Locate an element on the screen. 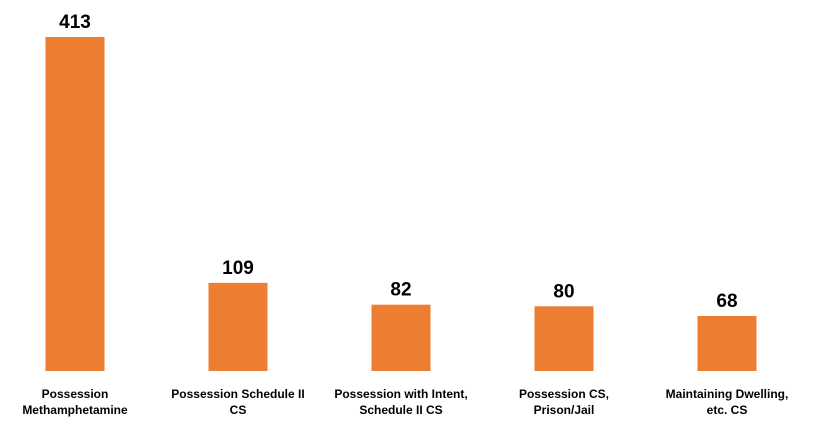 Image resolution: width=814 pixels, height=423 pixels. data-label-0: 413 is located at coordinates (75, 22).